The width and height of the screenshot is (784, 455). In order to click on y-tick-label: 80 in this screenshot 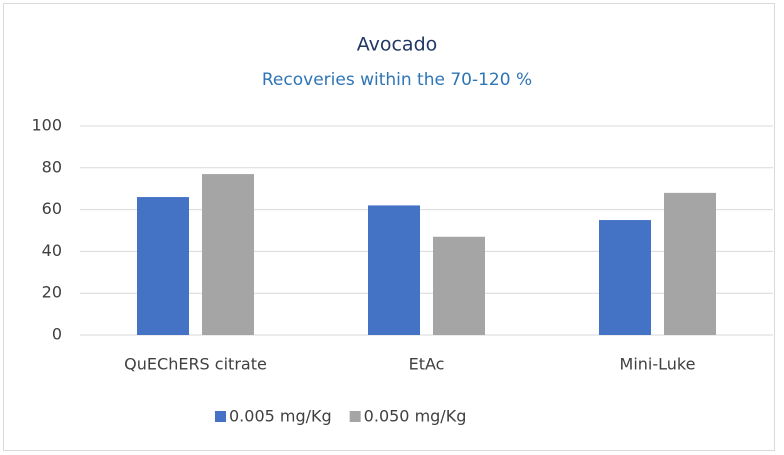, I will do `click(52, 166)`.